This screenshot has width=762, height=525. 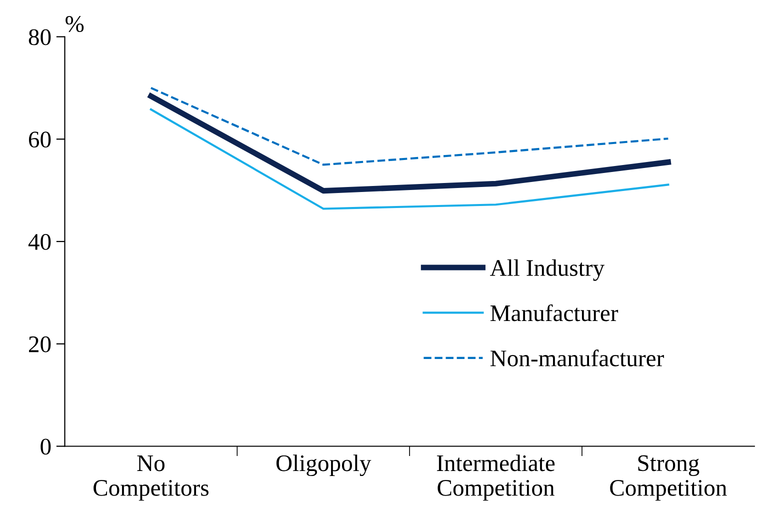 What do you see at coordinates (547, 270) in the screenshot?
I see `legend-label: All Industry` at bounding box center [547, 270].